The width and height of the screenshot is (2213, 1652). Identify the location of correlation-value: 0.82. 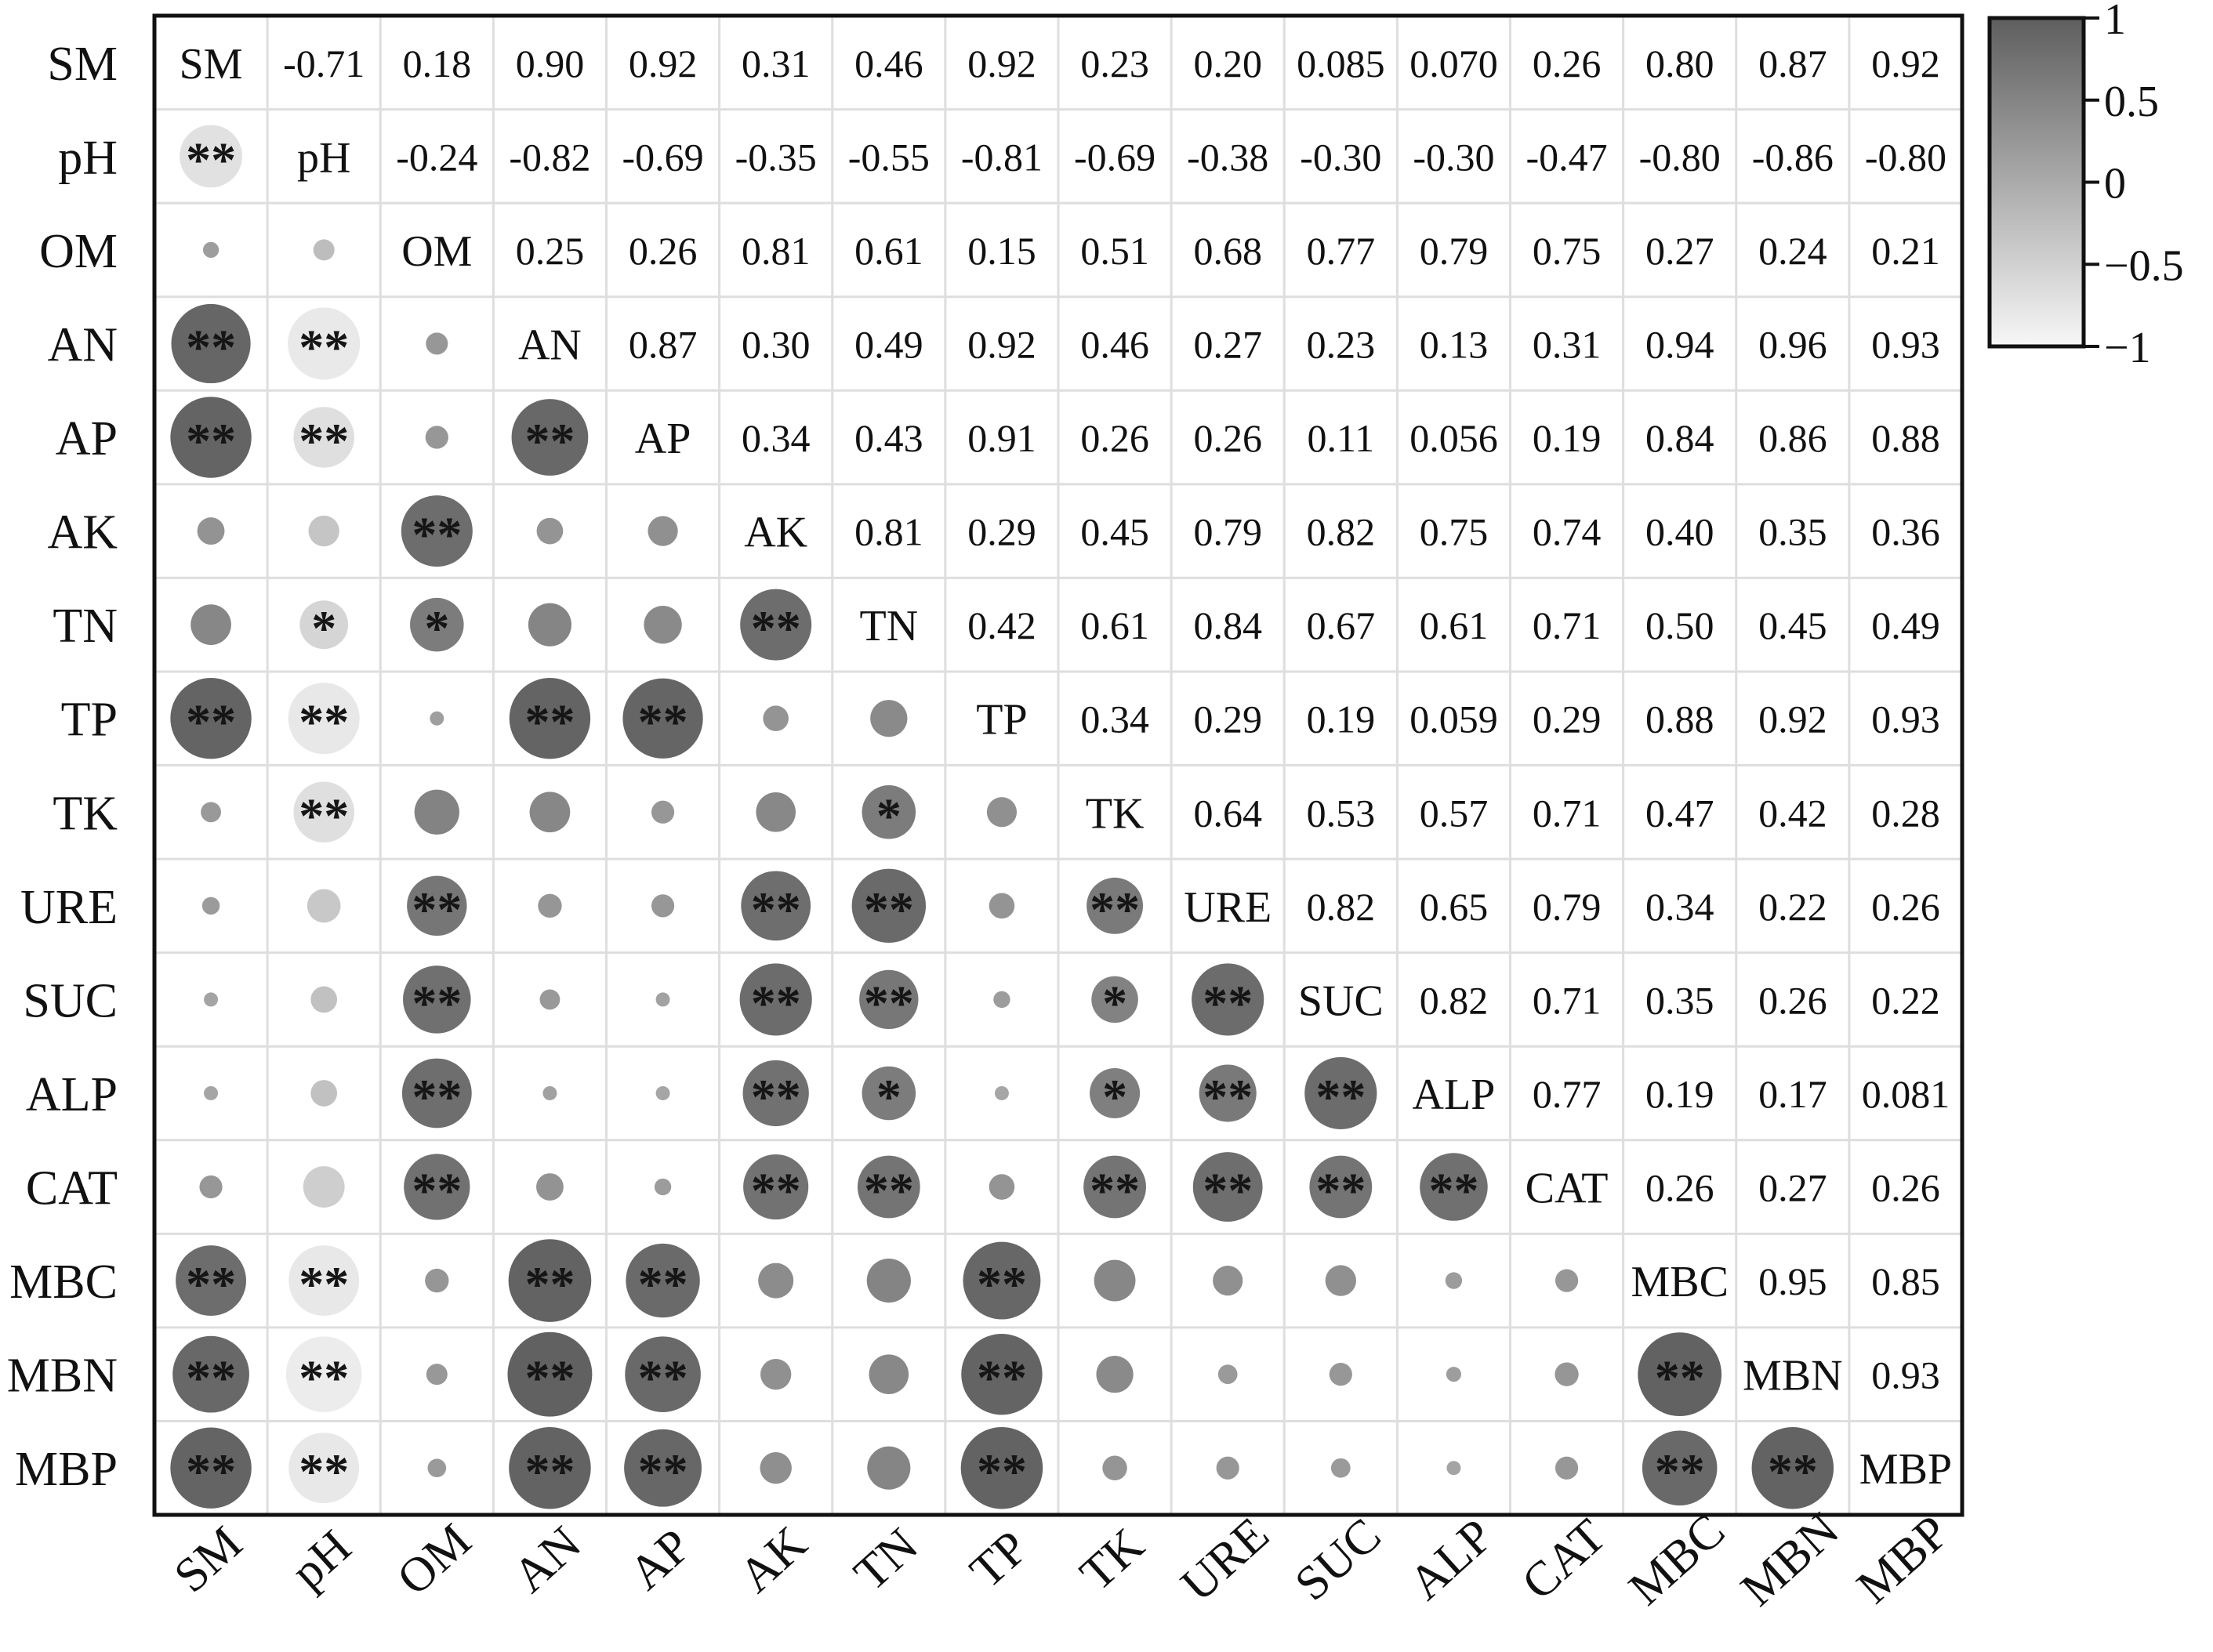
(1341, 907).